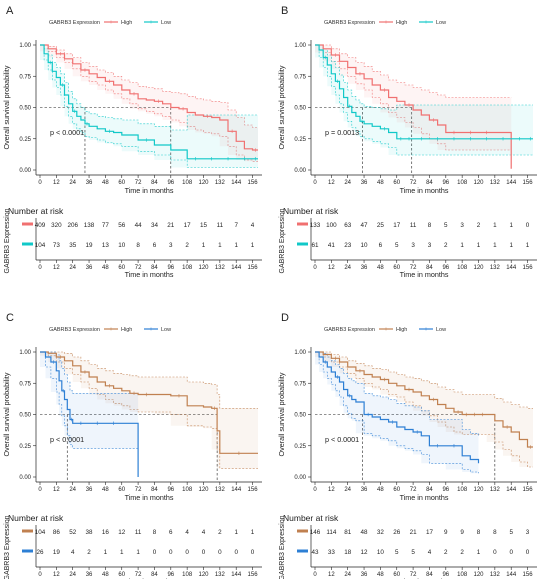 The width and height of the screenshot is (550, 579). What do you see at coordinates (236, 268) in the screenshot?
I see `risk-x-tick-label: 144` at bounding box center [236, 268].